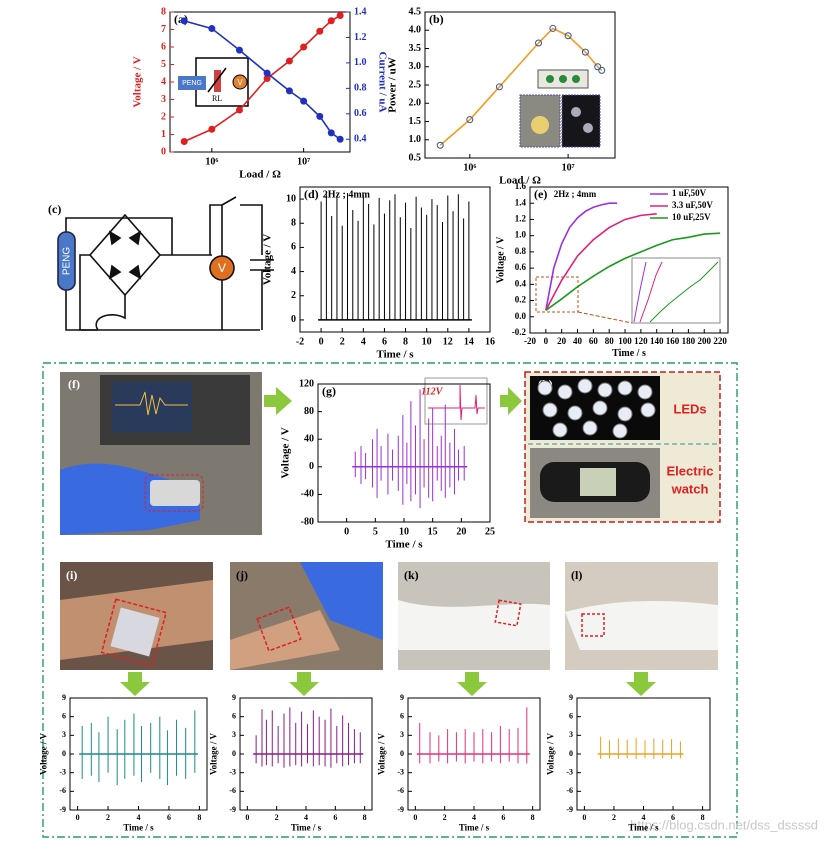 Image resolution: width=825 pixels, height=842 pixels. What do you see at coordinates (306, 383) in the screenshot?
I see `y-tick-label: 120` at bounding box center [306, 383].